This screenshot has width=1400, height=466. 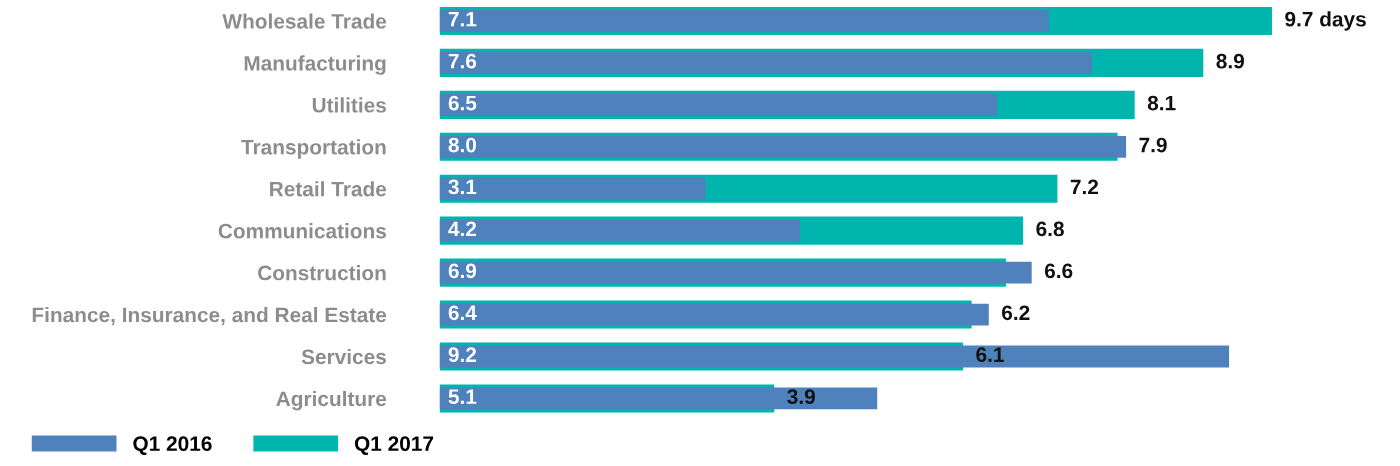 What do you see at coordinates (1084, 187) in the screenshot?
I see `data-label: 7.2` at bounding box center [1084, 187].